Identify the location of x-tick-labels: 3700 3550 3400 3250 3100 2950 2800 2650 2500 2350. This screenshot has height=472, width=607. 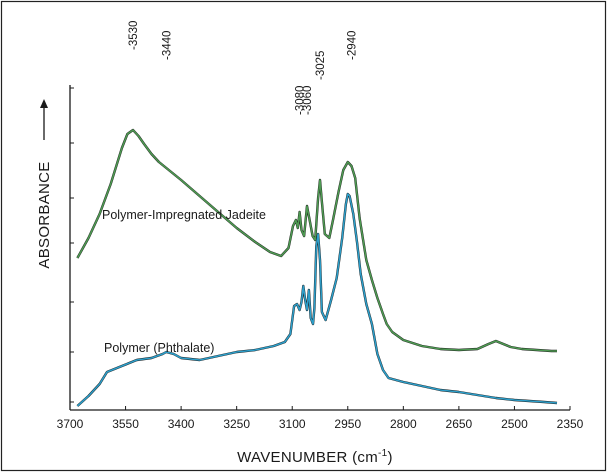
(320, 424).